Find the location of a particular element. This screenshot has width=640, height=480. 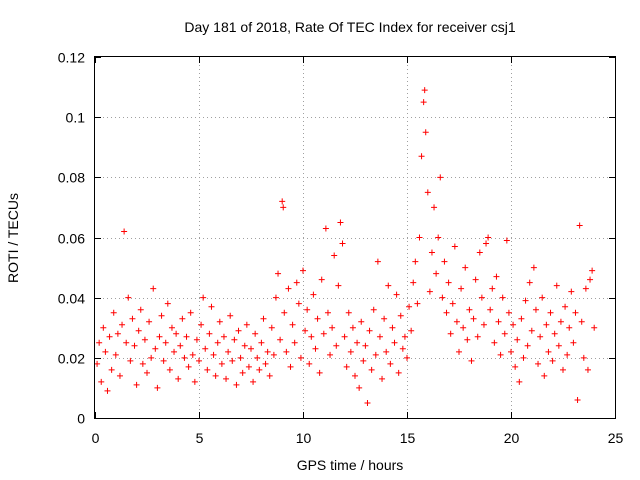

y-tick-label: 0.02 is located at coordinates (71, 359).